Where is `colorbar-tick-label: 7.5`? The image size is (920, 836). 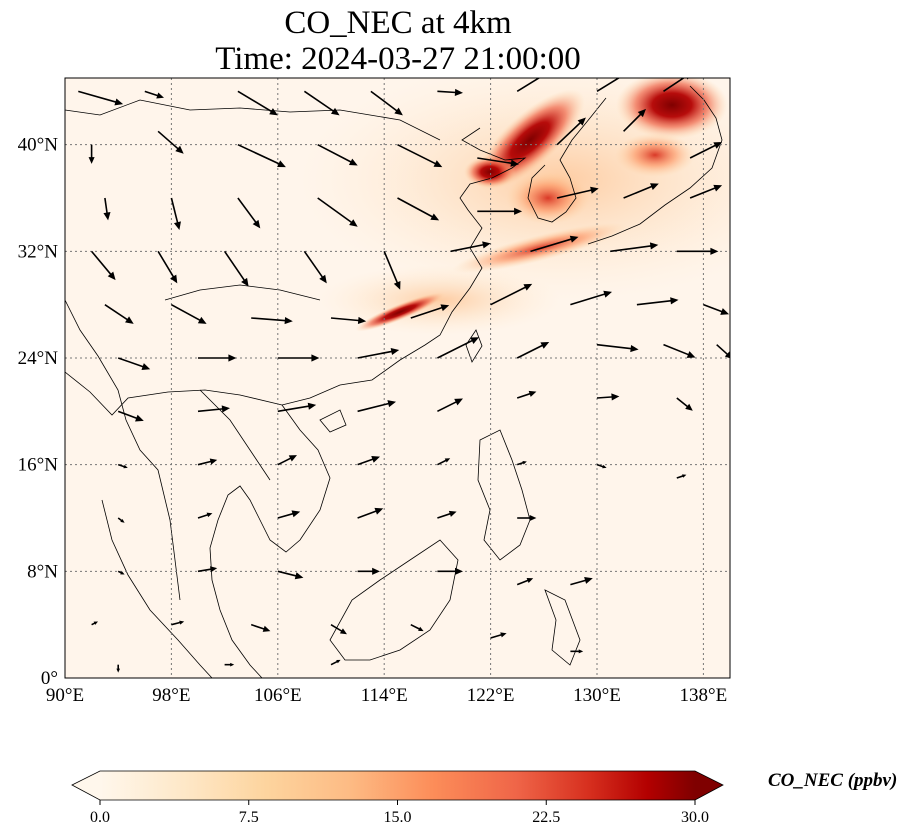 colorbar-tick-label: 7.5 is located at coordinates (249, 817).